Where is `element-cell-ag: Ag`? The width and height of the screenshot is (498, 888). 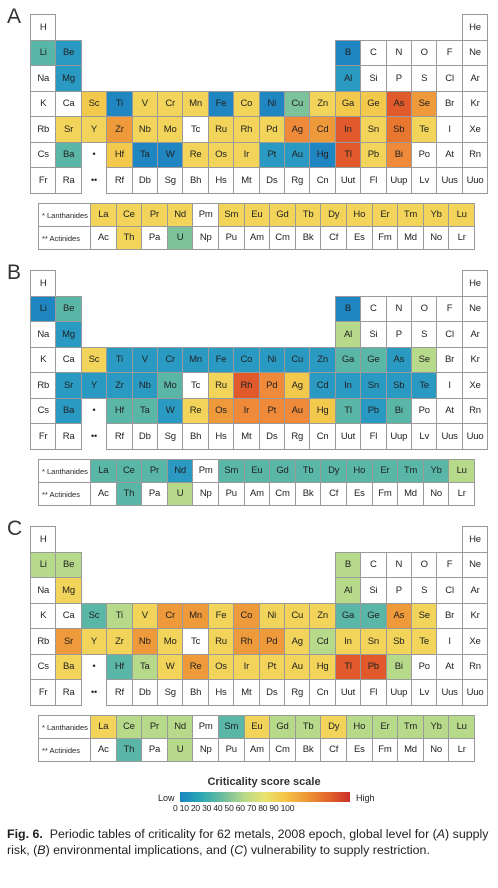 element-cell-ag: Ag is located at coordinates (297, 129).